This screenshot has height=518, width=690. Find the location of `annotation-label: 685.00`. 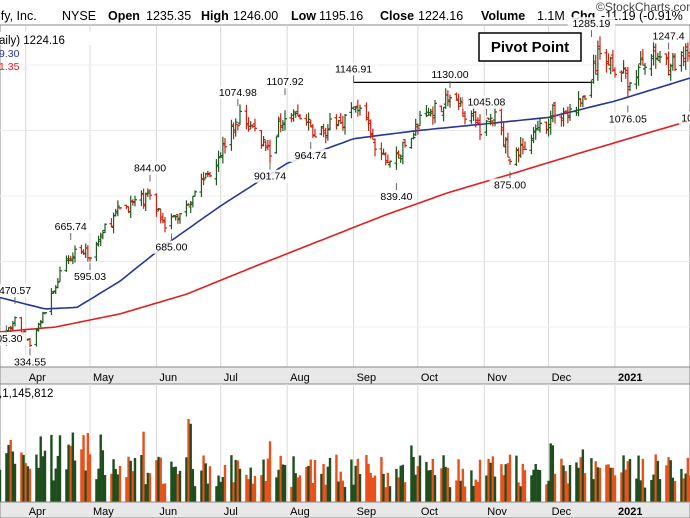

annotation-label: 685.00 is located at coordinates (171, 248).